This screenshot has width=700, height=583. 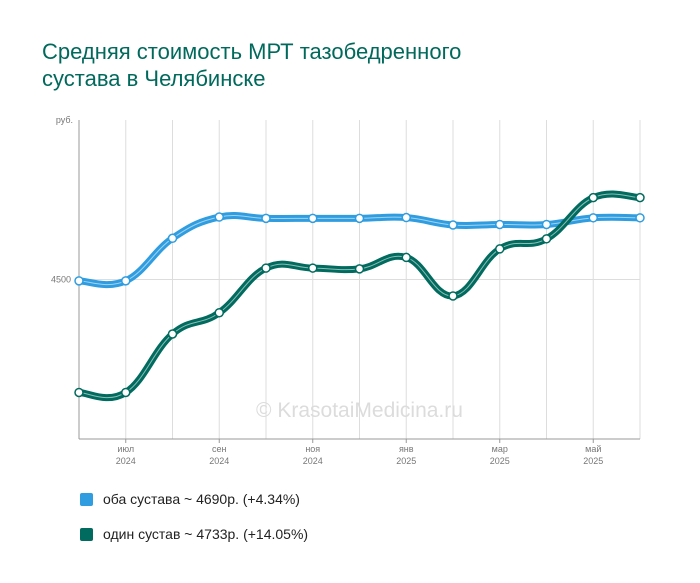 What do you see at coordinates (86, 534) in the screenshot?
I see `legend-swatch-one-joint` at bounding box center [86, 534].